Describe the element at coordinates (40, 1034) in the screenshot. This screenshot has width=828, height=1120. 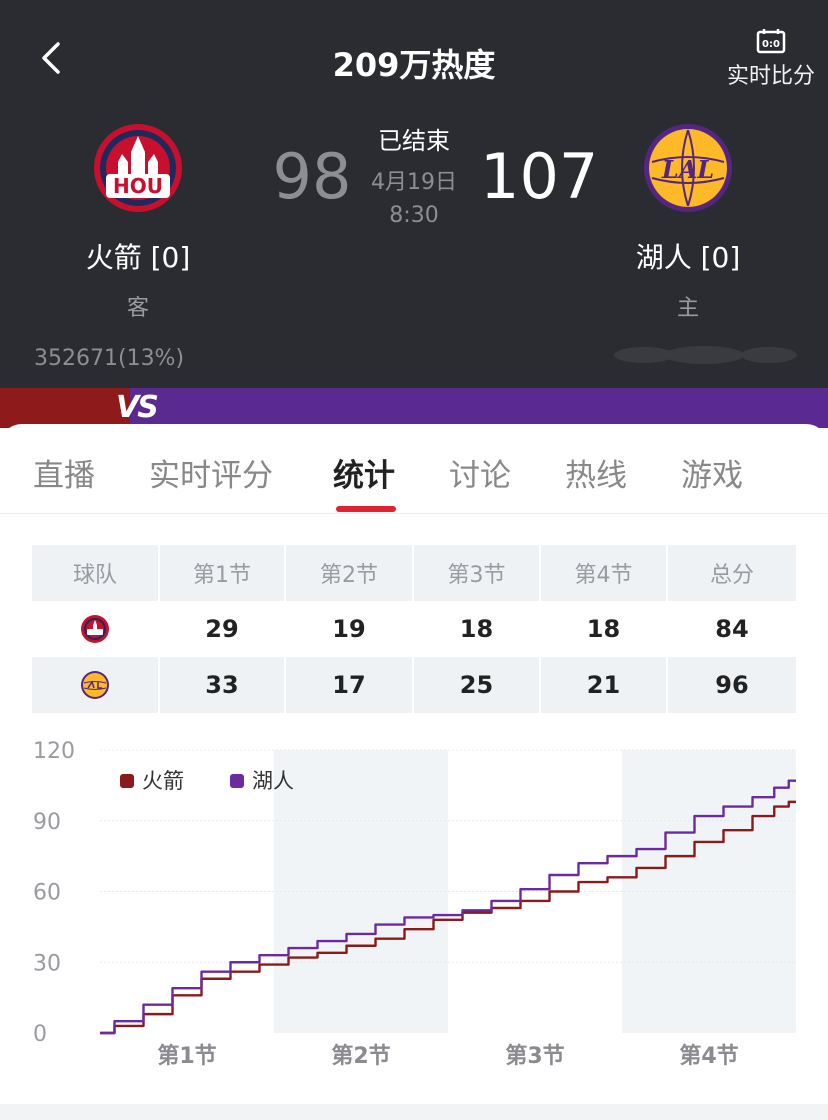
I see `y-tick-label: 0` at that location.